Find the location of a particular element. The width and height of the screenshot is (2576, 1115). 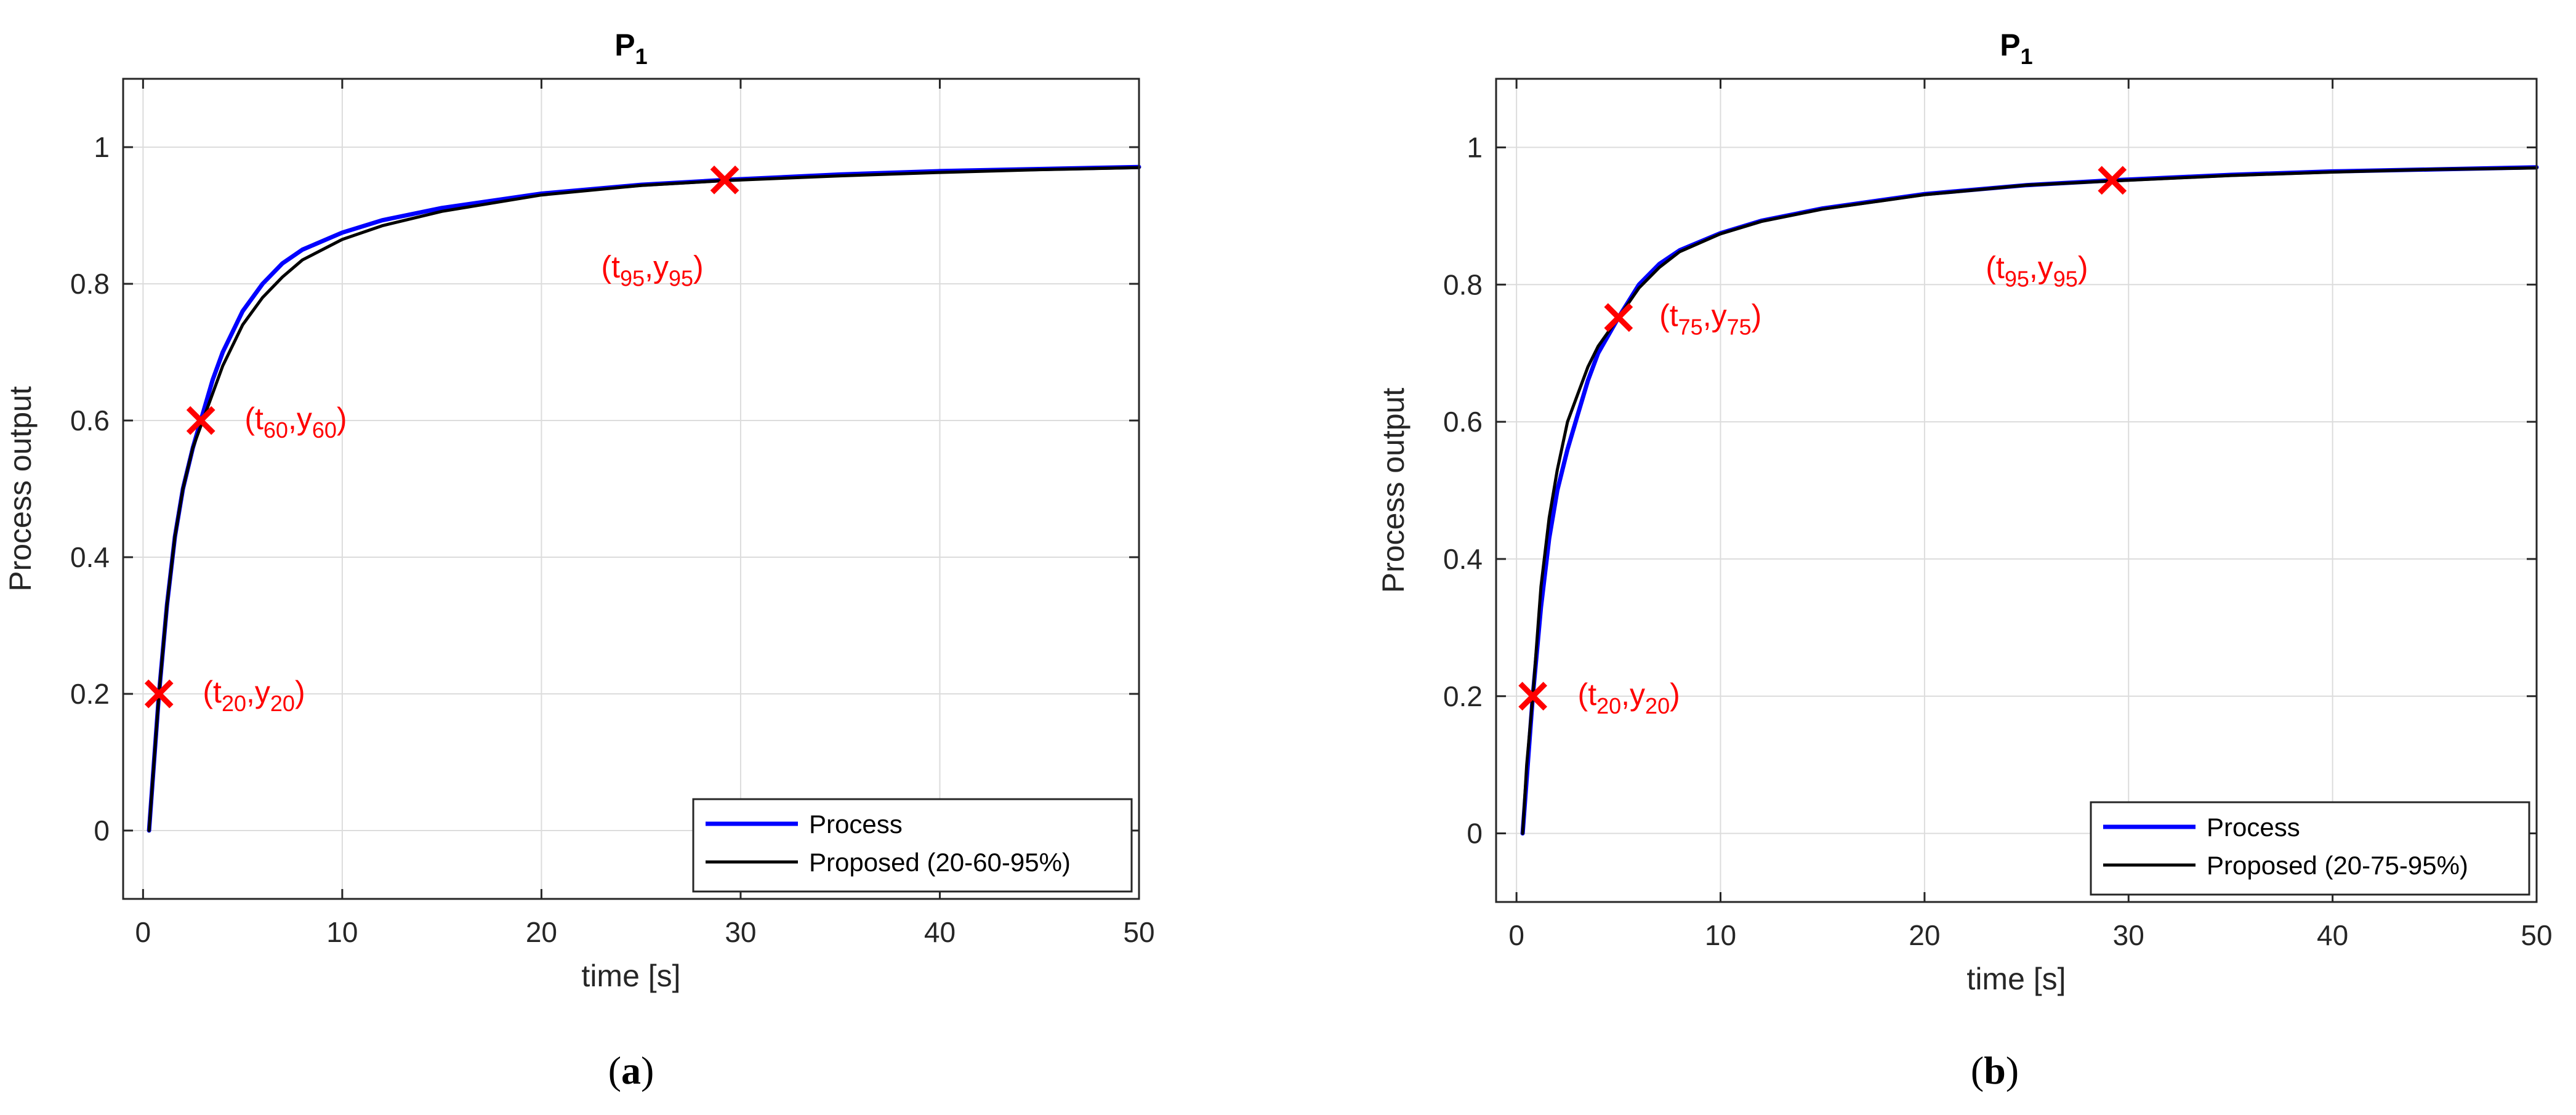

marker-label: (t60,y60) is located at coordinates (295, 422).